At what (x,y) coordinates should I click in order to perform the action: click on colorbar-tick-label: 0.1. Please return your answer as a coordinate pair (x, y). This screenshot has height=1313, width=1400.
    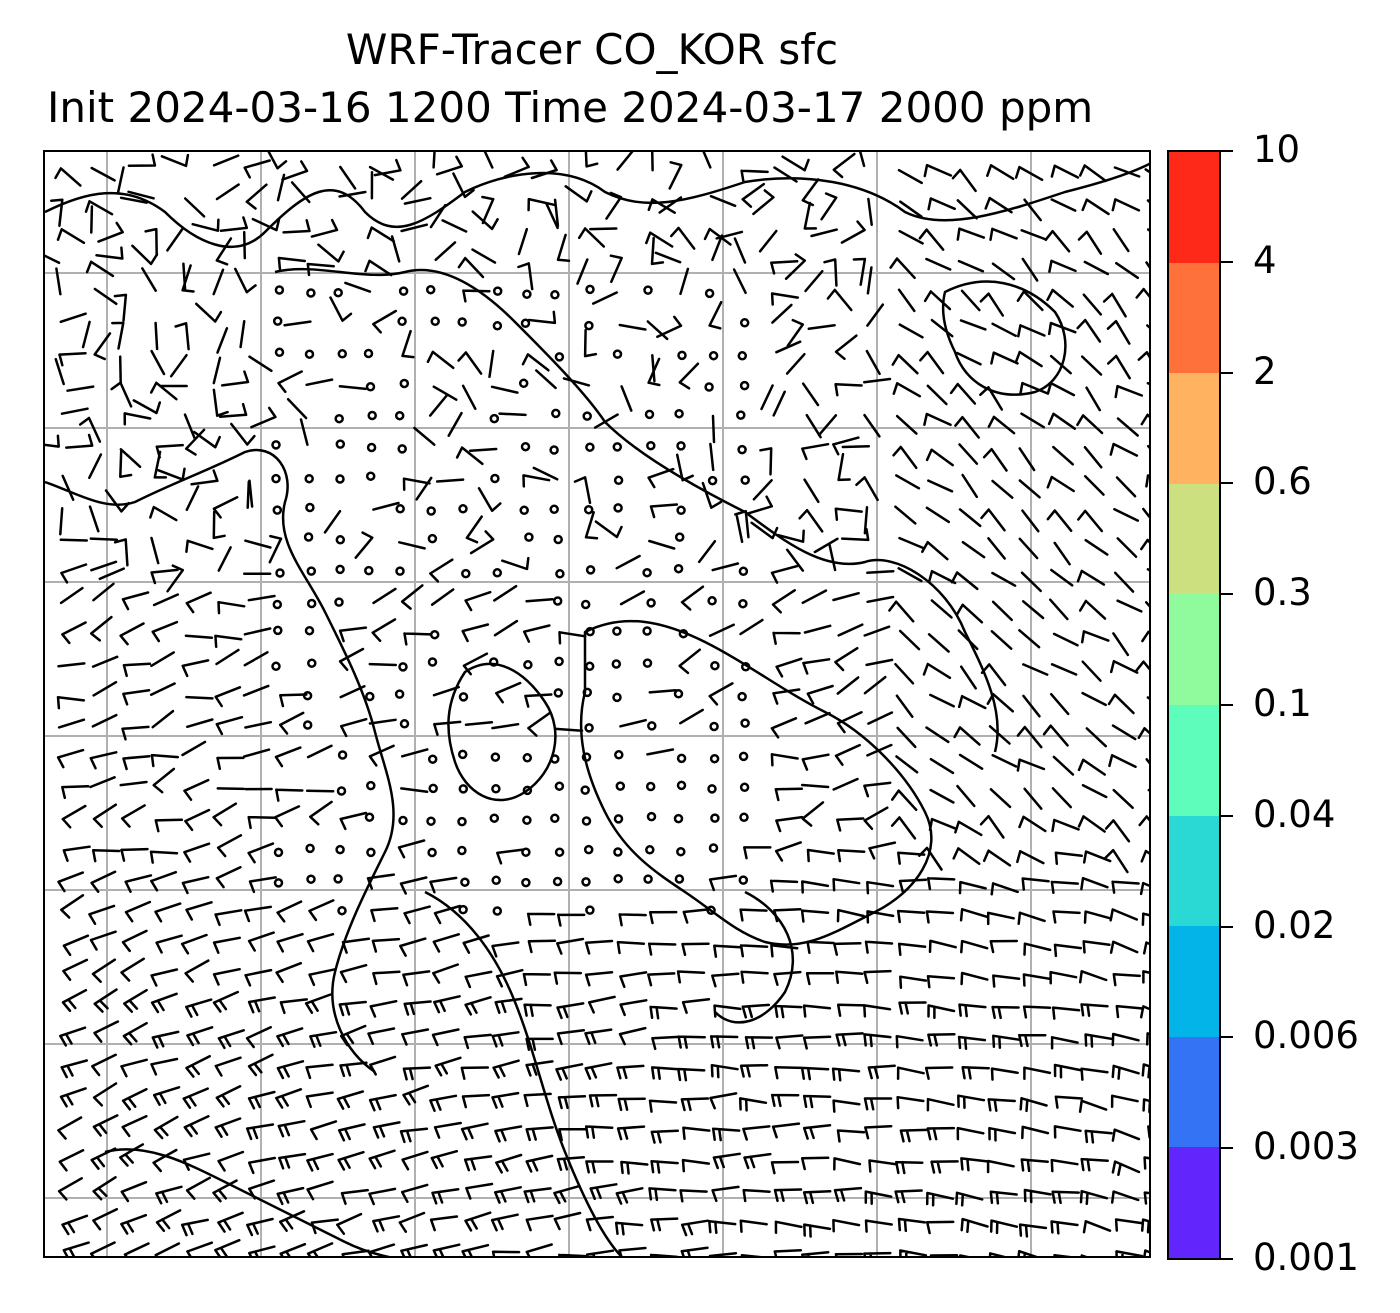
    Looking at the image, I should click on (1282, 703).